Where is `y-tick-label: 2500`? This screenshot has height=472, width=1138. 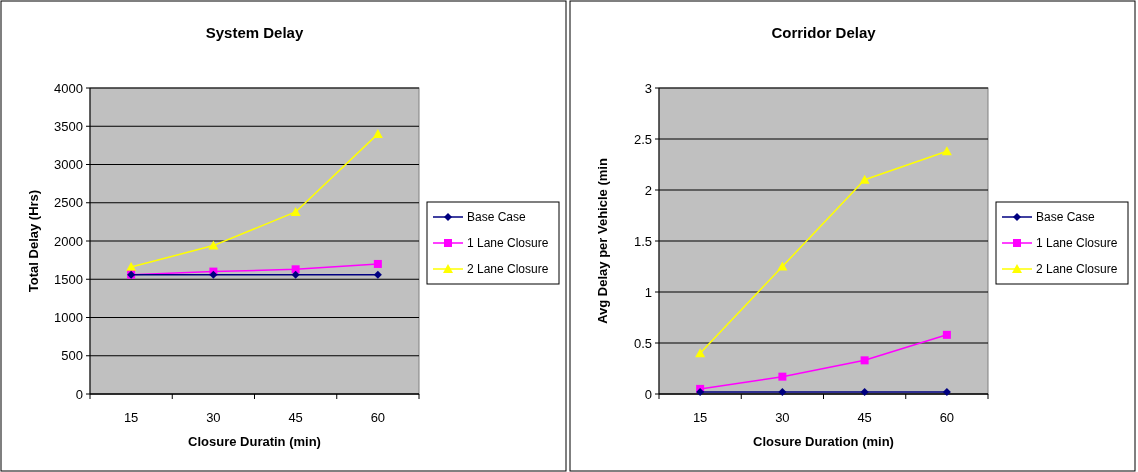
y-tick-label: 2500 is located at coordinates (68, 203).